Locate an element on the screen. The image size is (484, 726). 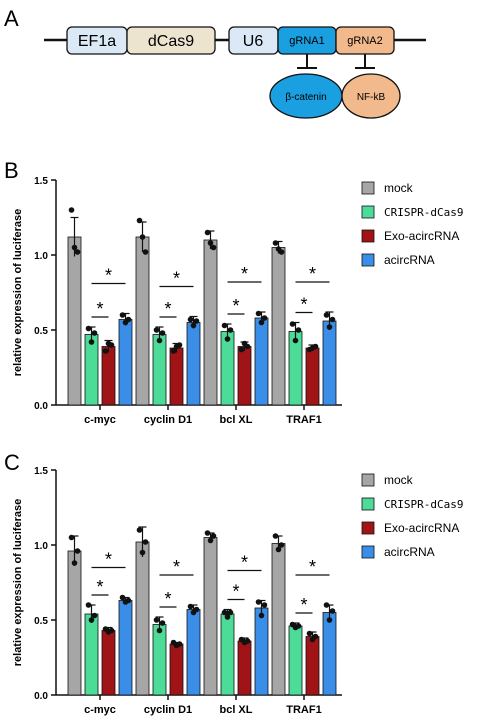
dcas9-label: dCas9 is located at coordinates (171, 41).